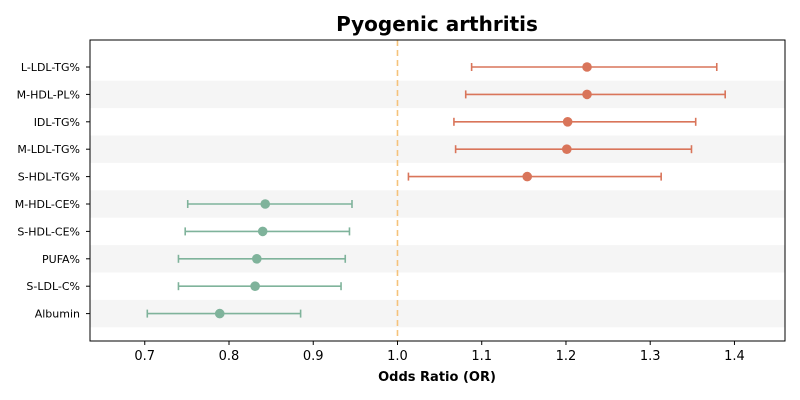 The image size is (800, 400). I want to click on x-tick-label: 1.1, so click(481, 356).